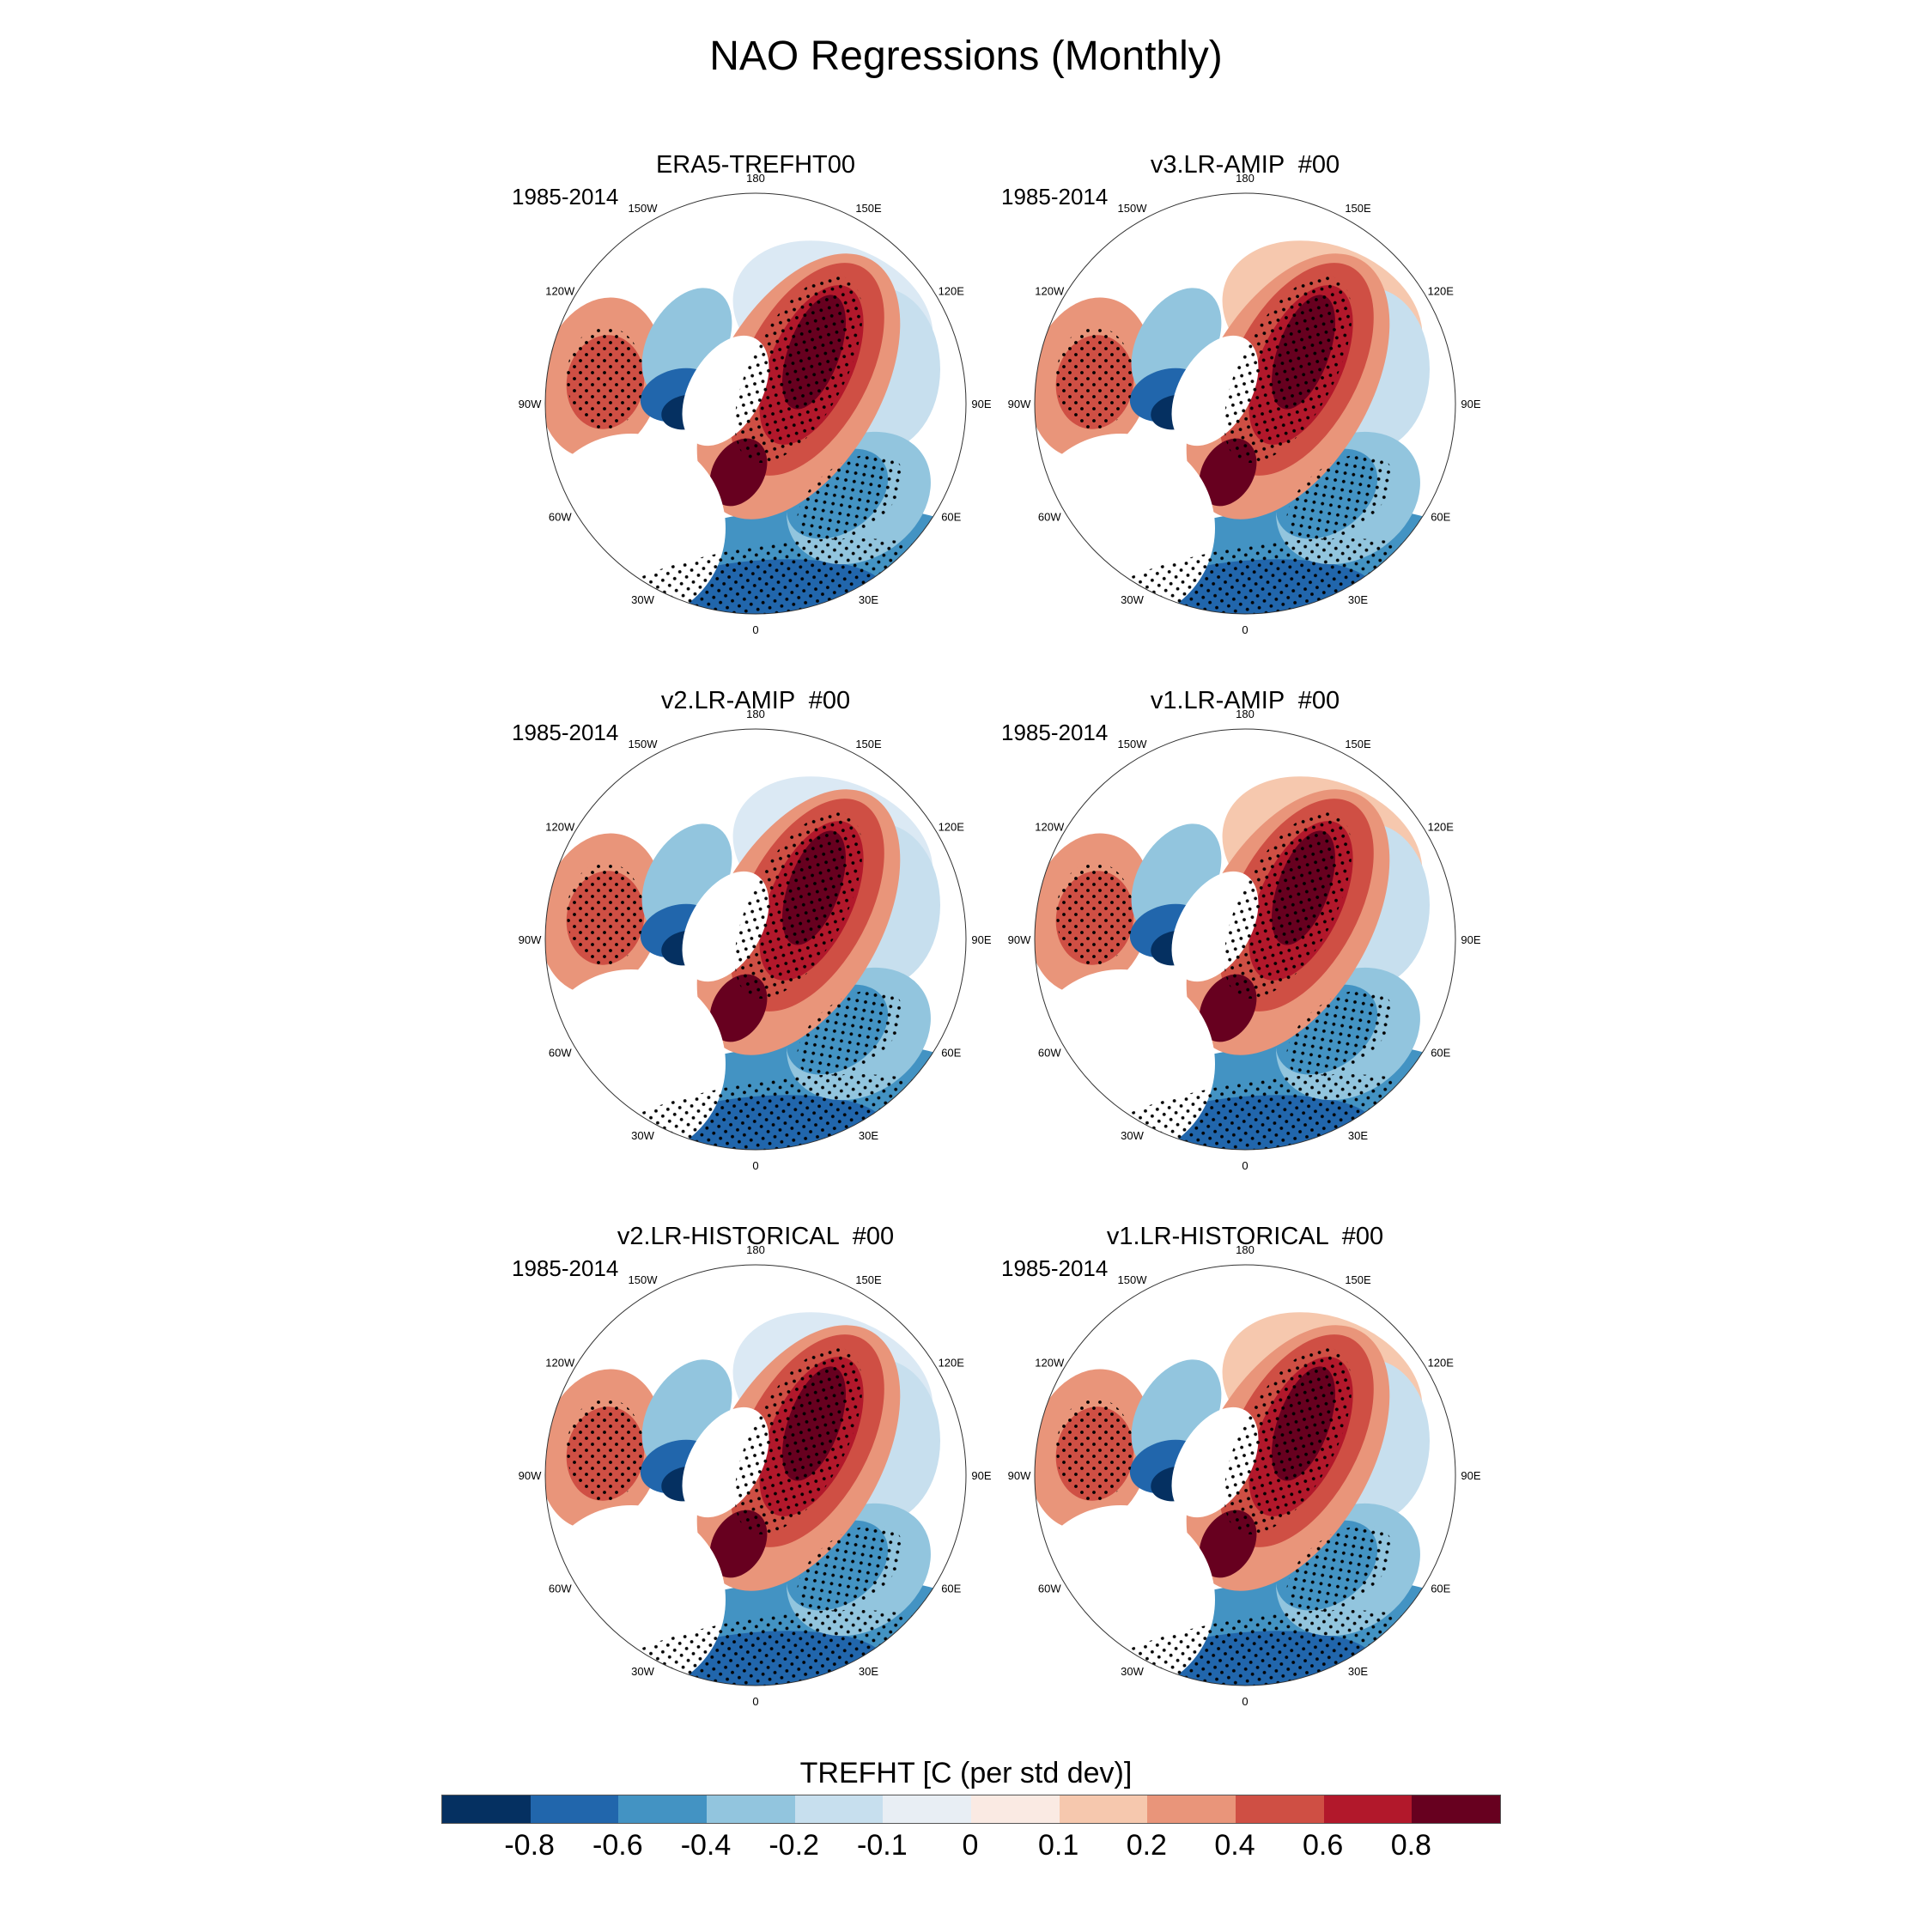  What do you see at coordinates (756, 1236) in the screenshot?
I see `panel-title: v2.LR-HISTORICAL #00` at bounding box center [756, 1236].